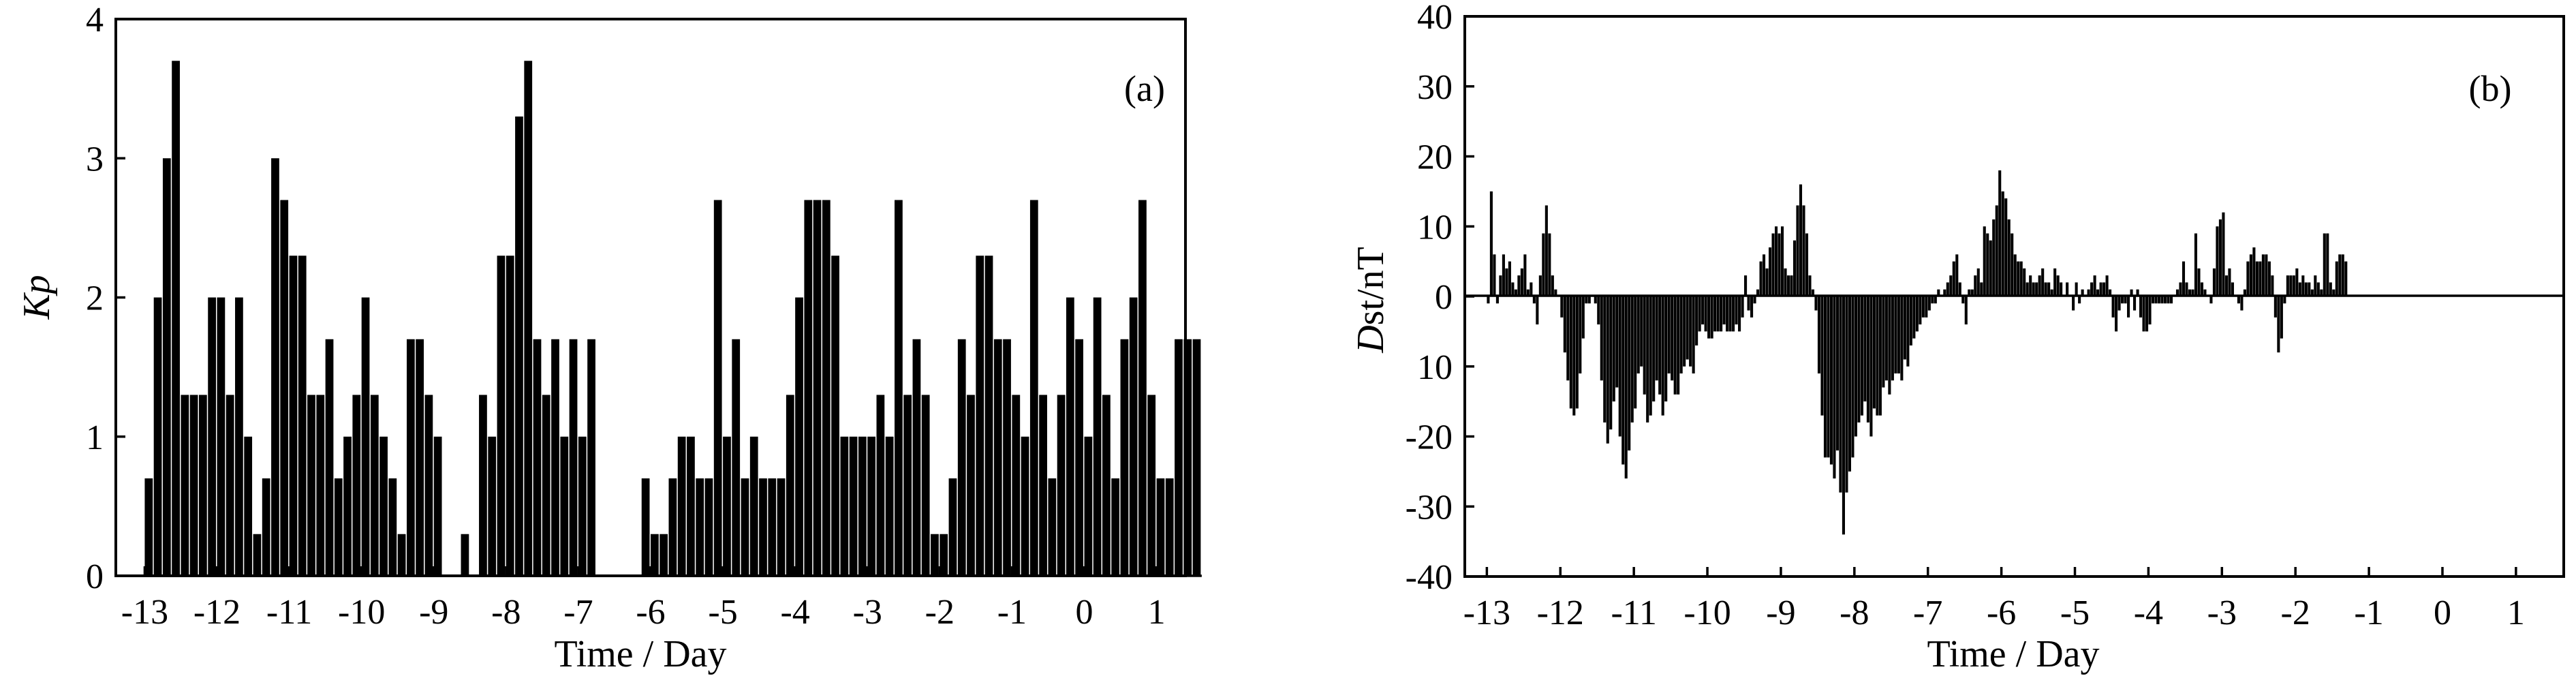 Image resolution: width=2576 pixels, height=676 pixels. What do you see at coordinates (95, 437) in the screenshot?
I see `kp-y-tick-label: 1` at bounding box center [95, 437].